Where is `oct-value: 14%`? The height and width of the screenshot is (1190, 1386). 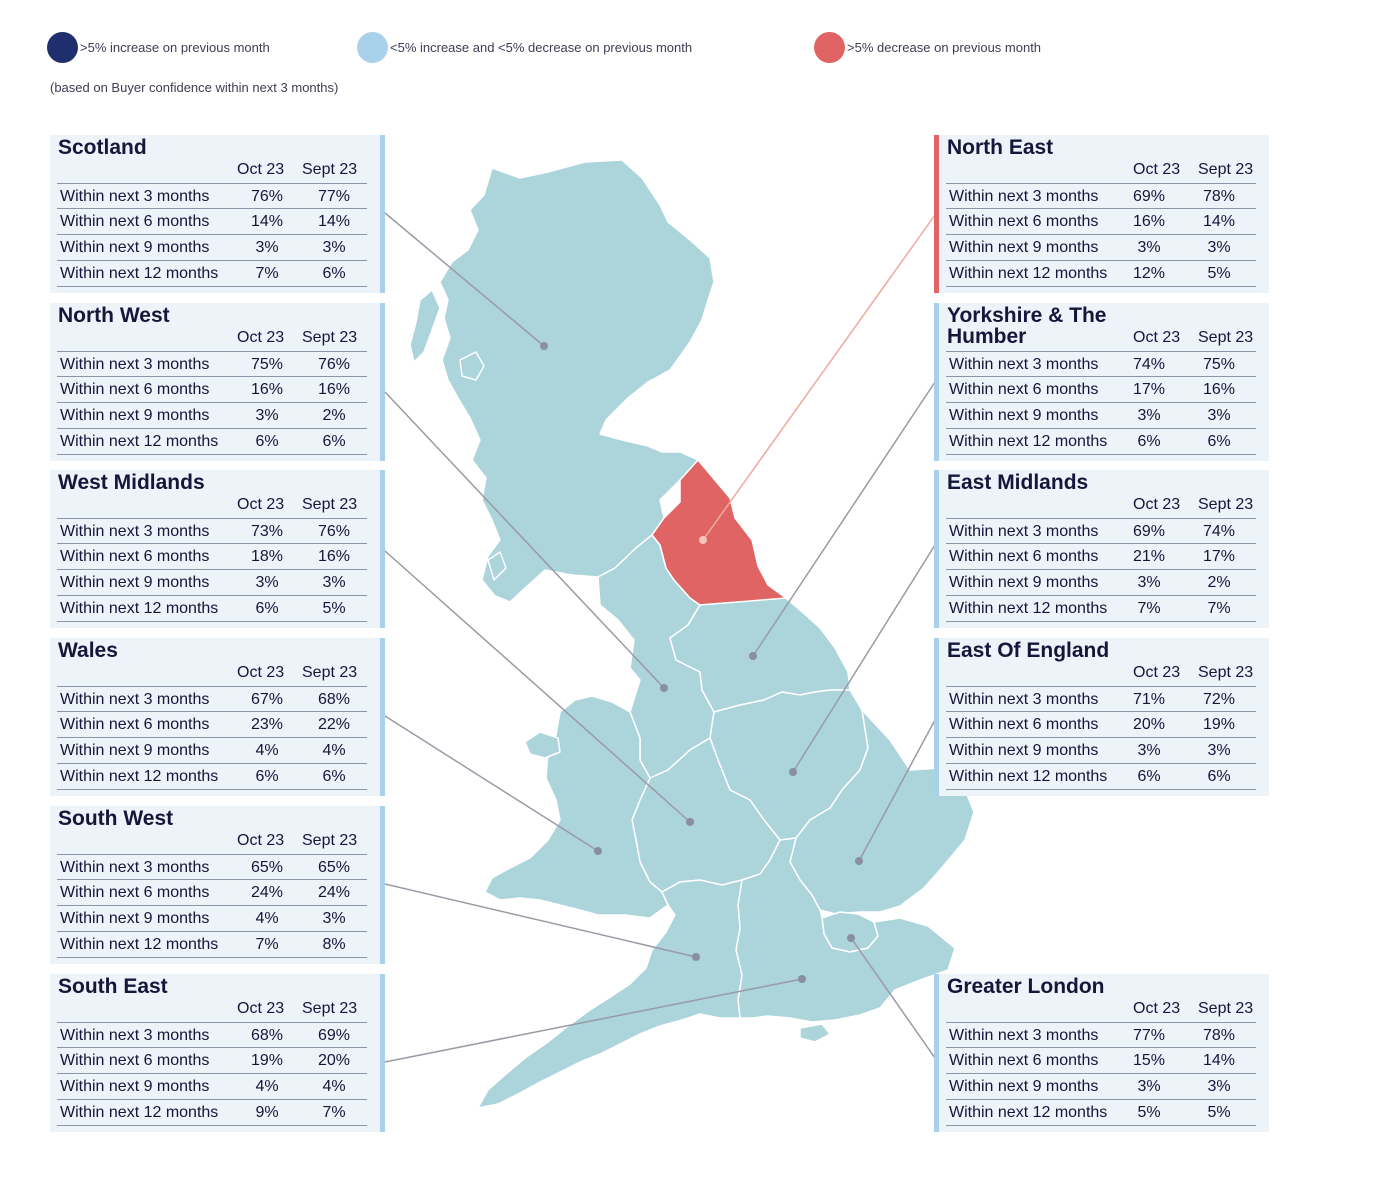 oct-value: 14% is located at coordinates (267, 221).